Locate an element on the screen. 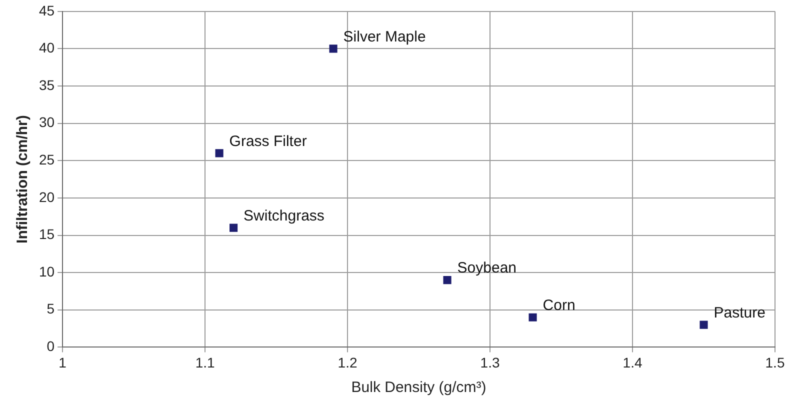 Image resolution: width=800 pixels, height=406 pixels. x-tick-label: 1.1 is located at coordinates (205, 362).